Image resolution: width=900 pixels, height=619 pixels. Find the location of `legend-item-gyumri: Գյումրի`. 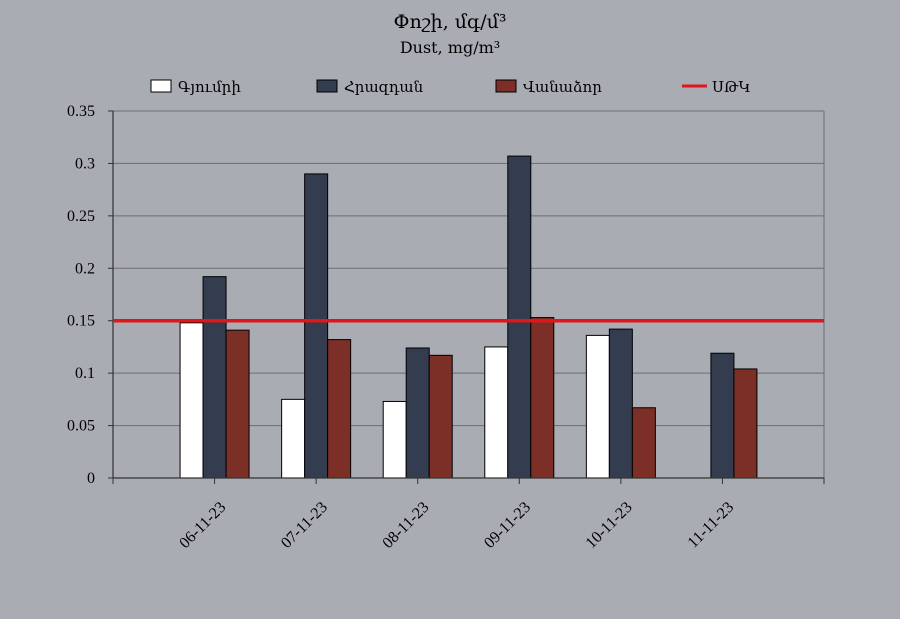

legend-item-gyumri: Գյումրի is located at coordinates (195, 87).